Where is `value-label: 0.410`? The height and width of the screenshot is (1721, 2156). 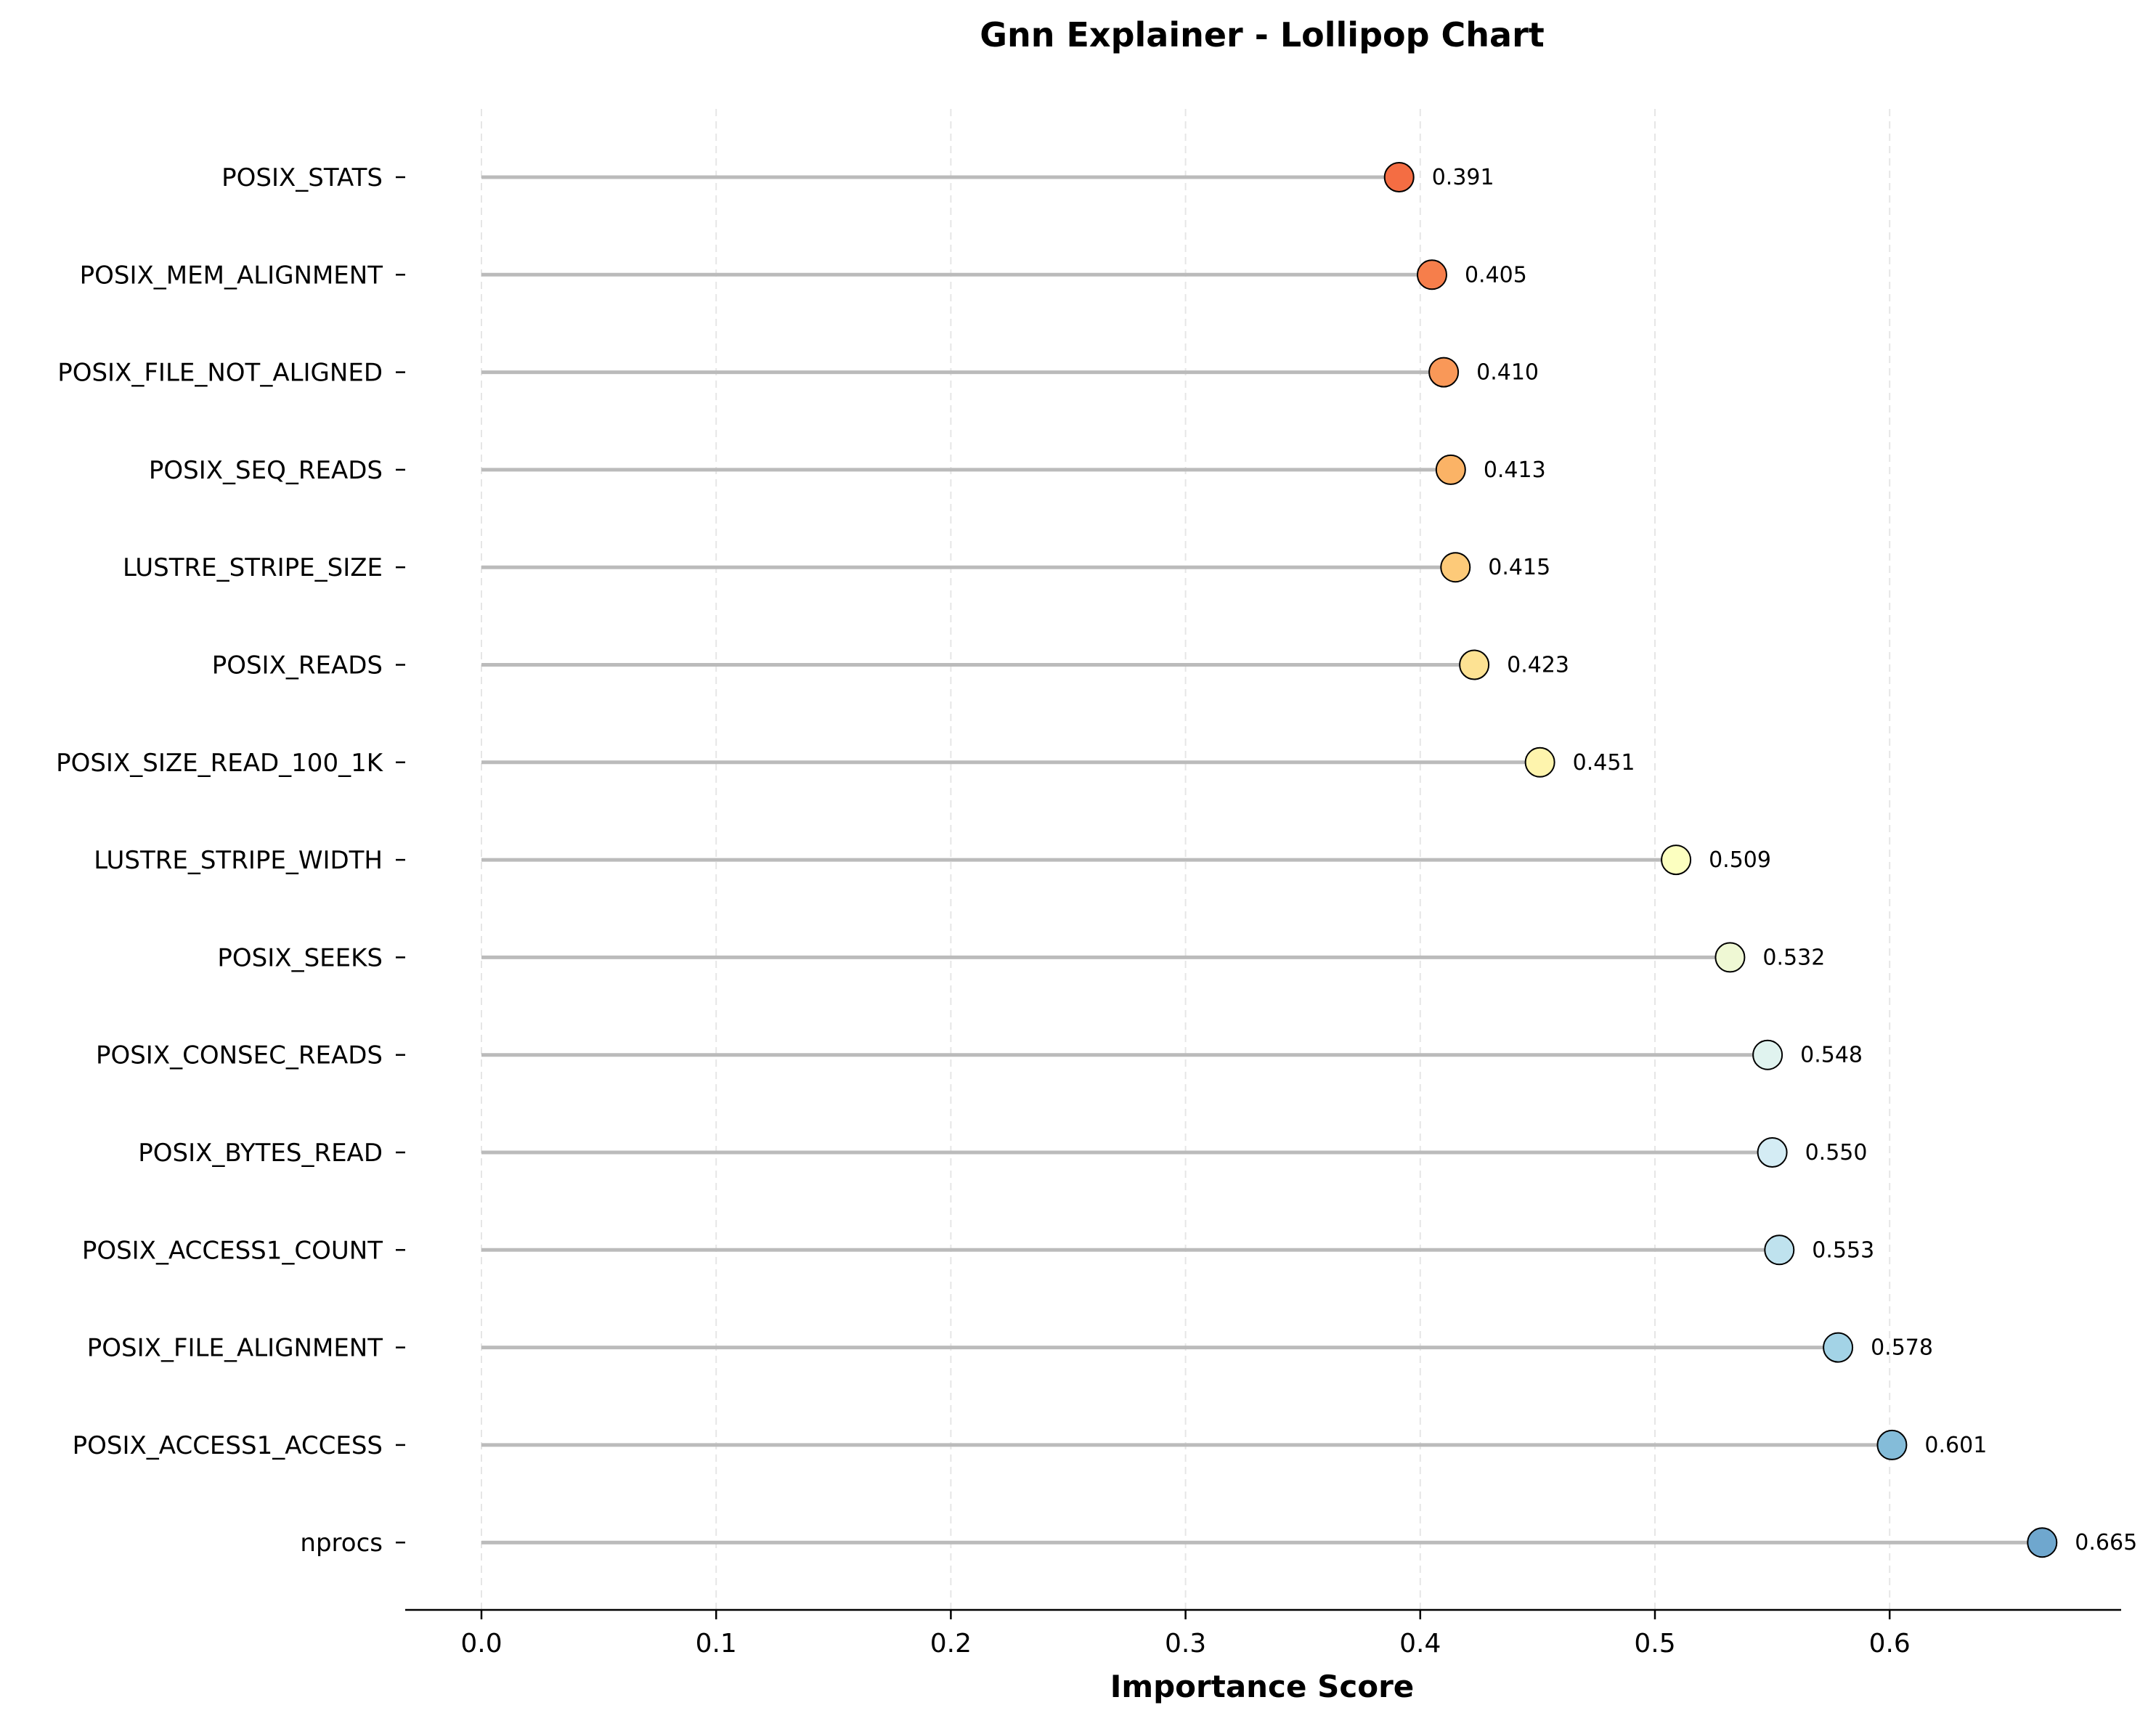 value-label: 0.410 is located at coordinates (1507, 373).